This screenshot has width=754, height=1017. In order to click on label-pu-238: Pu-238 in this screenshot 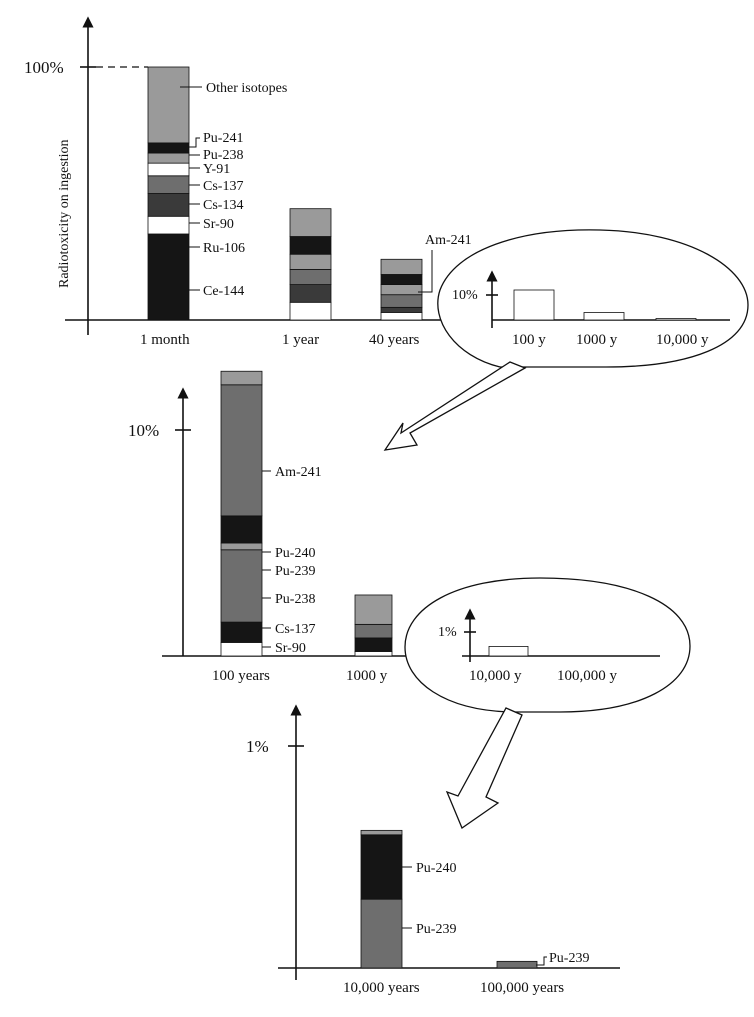, I will do `click(223, 155)`.